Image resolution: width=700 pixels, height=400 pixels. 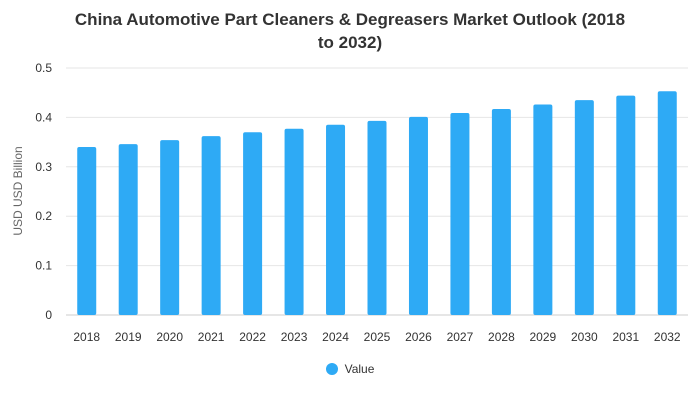 I want to click on bar-2030, so click(x=584, y=207).